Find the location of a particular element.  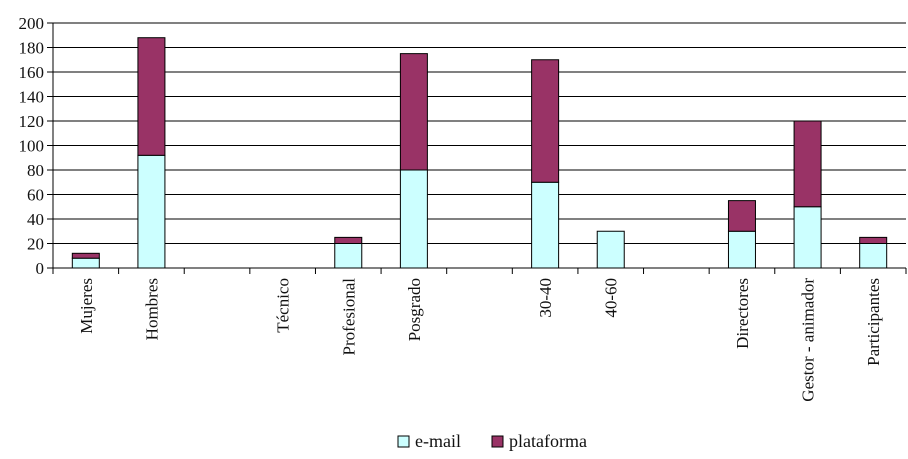

category-label: 40-60 is located at coordinates (611, 298).